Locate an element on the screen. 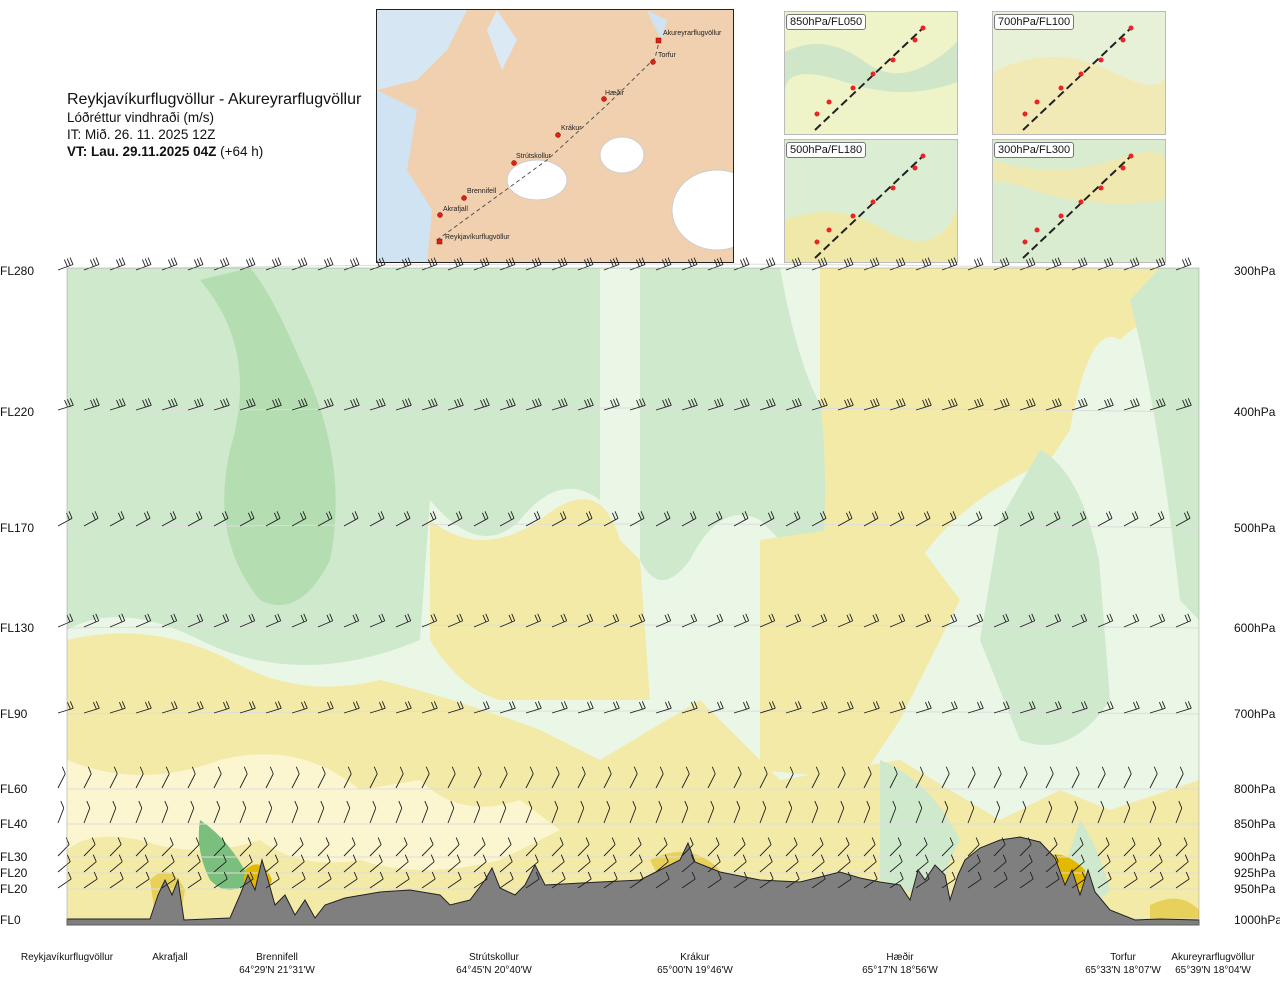 Image resolution: width=1280 pixels, height=981 pixels. y-left-tick-label: FL30 is located at coordinates (14, 857).